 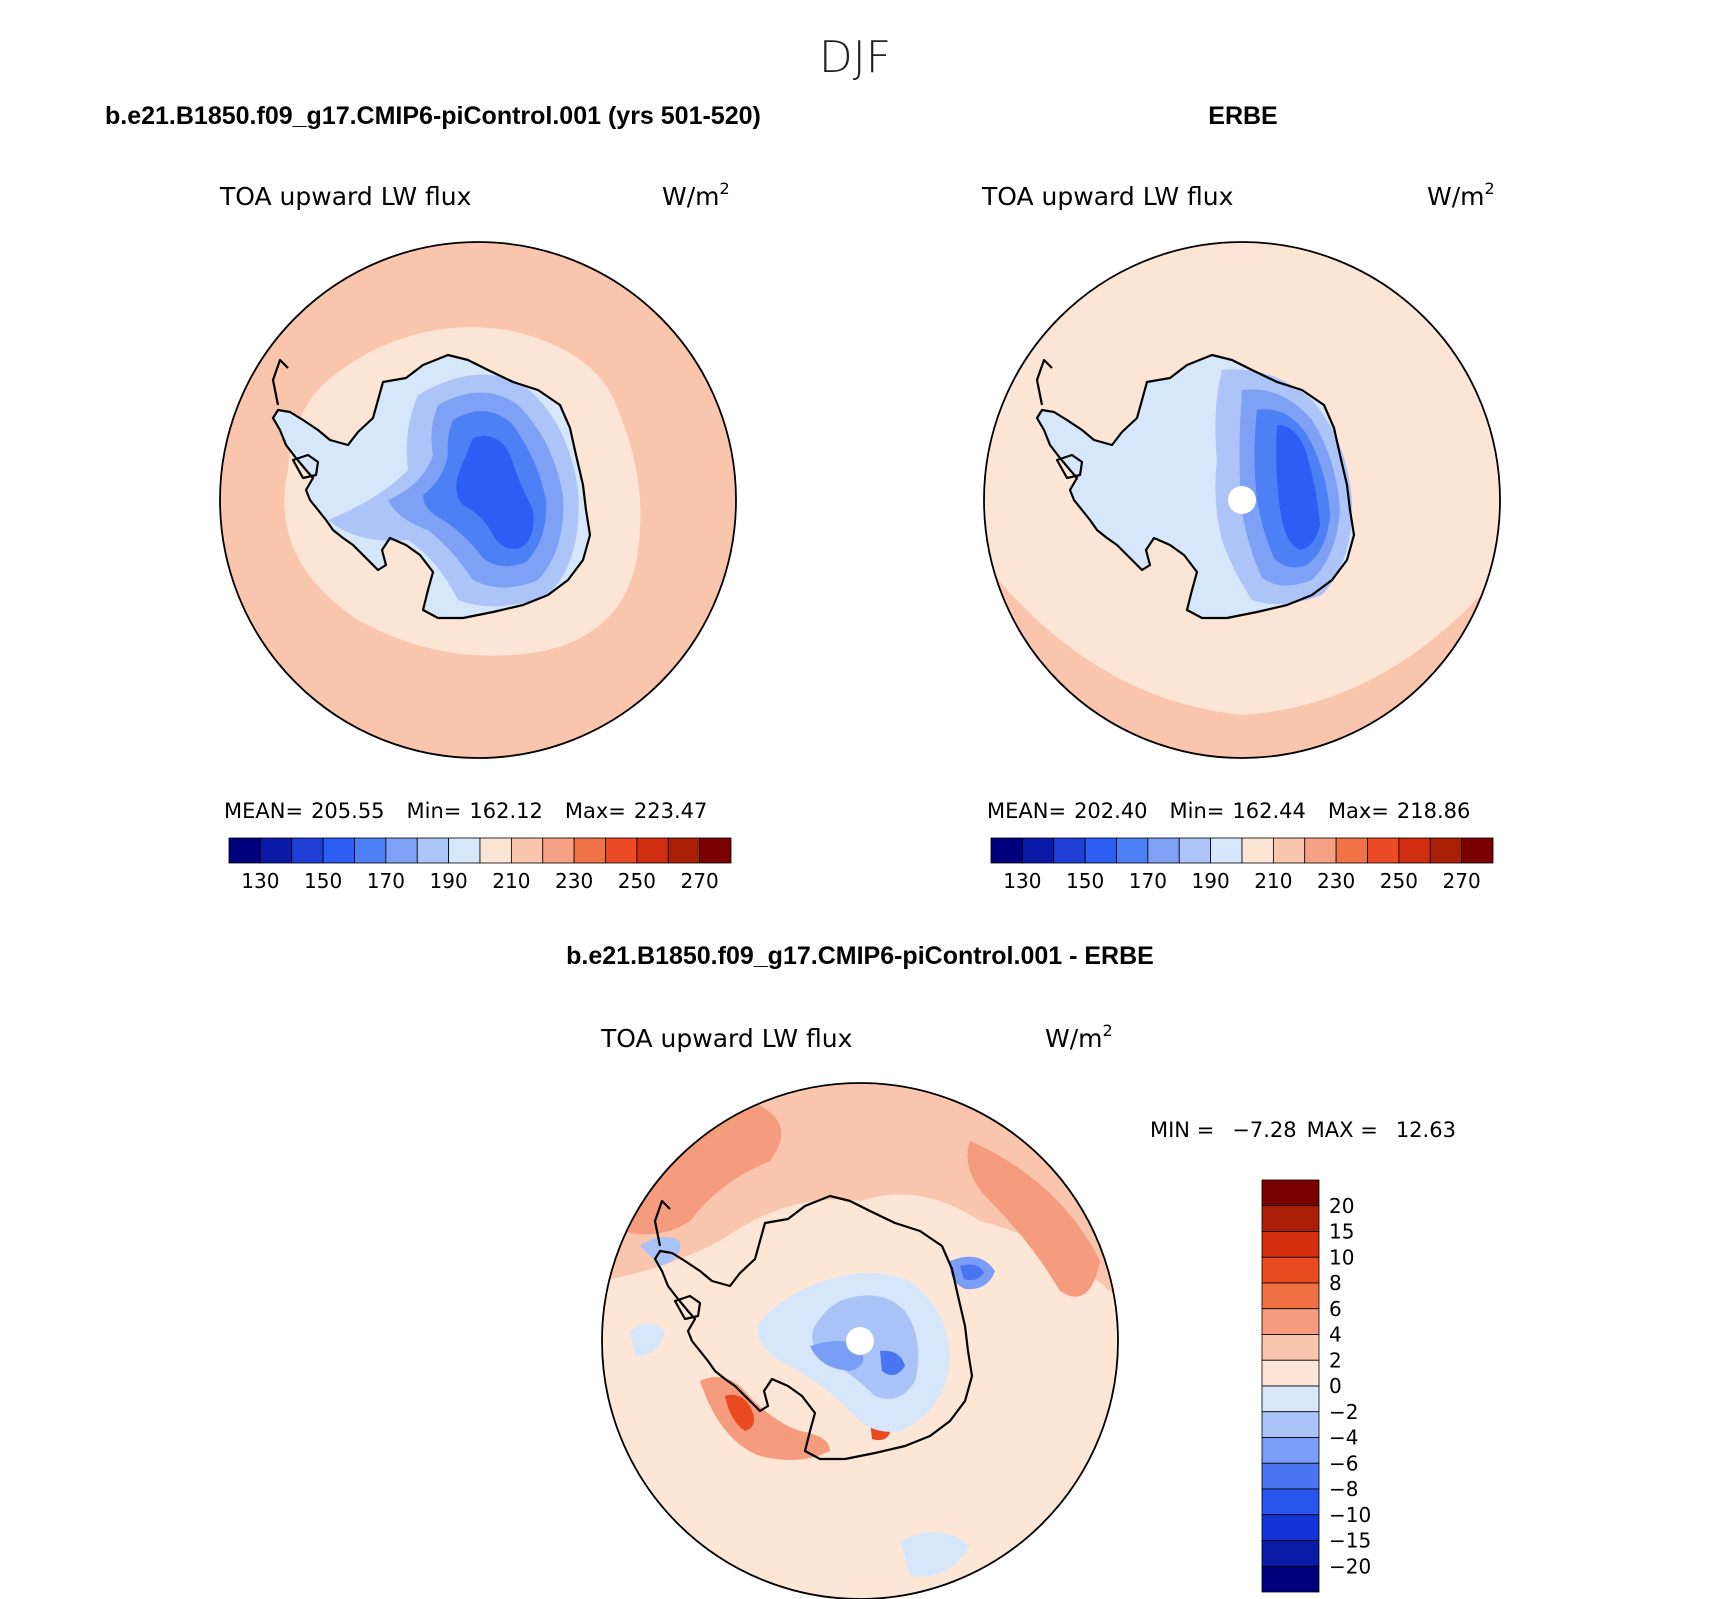 What do you see at coordinates (855, 57) in the screenshot?
I see `page-title: DJF` at bounding box center [855, 57].